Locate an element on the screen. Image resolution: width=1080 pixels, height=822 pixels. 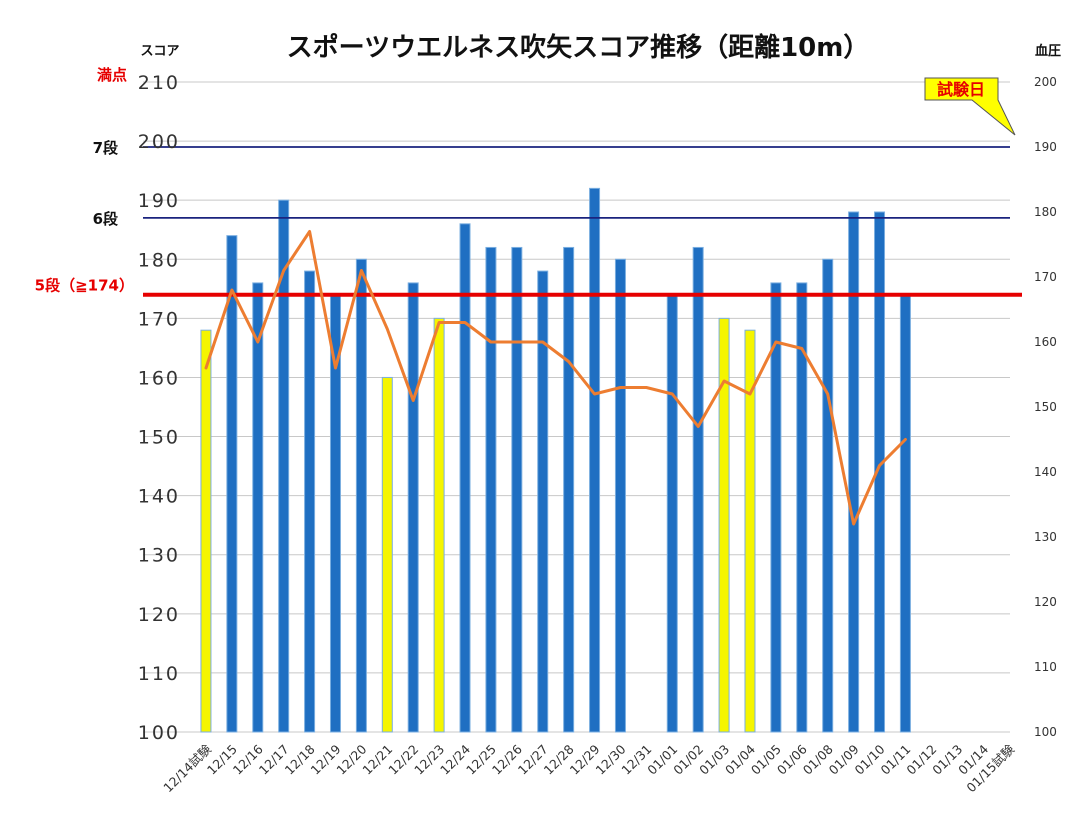
y2-tick-label: 130 is located at coordinates (1045, 537).